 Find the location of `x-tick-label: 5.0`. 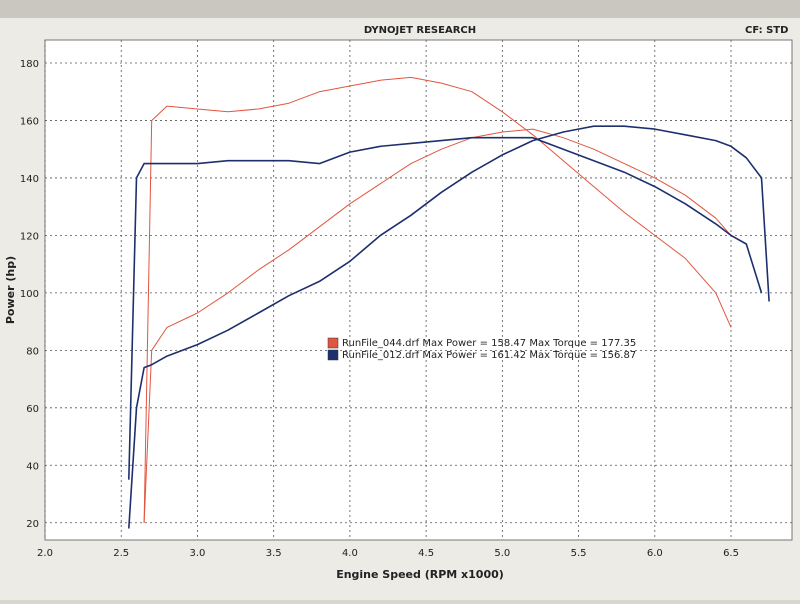

x-tick-label: 5.0 is located at coordinates (502, 553).